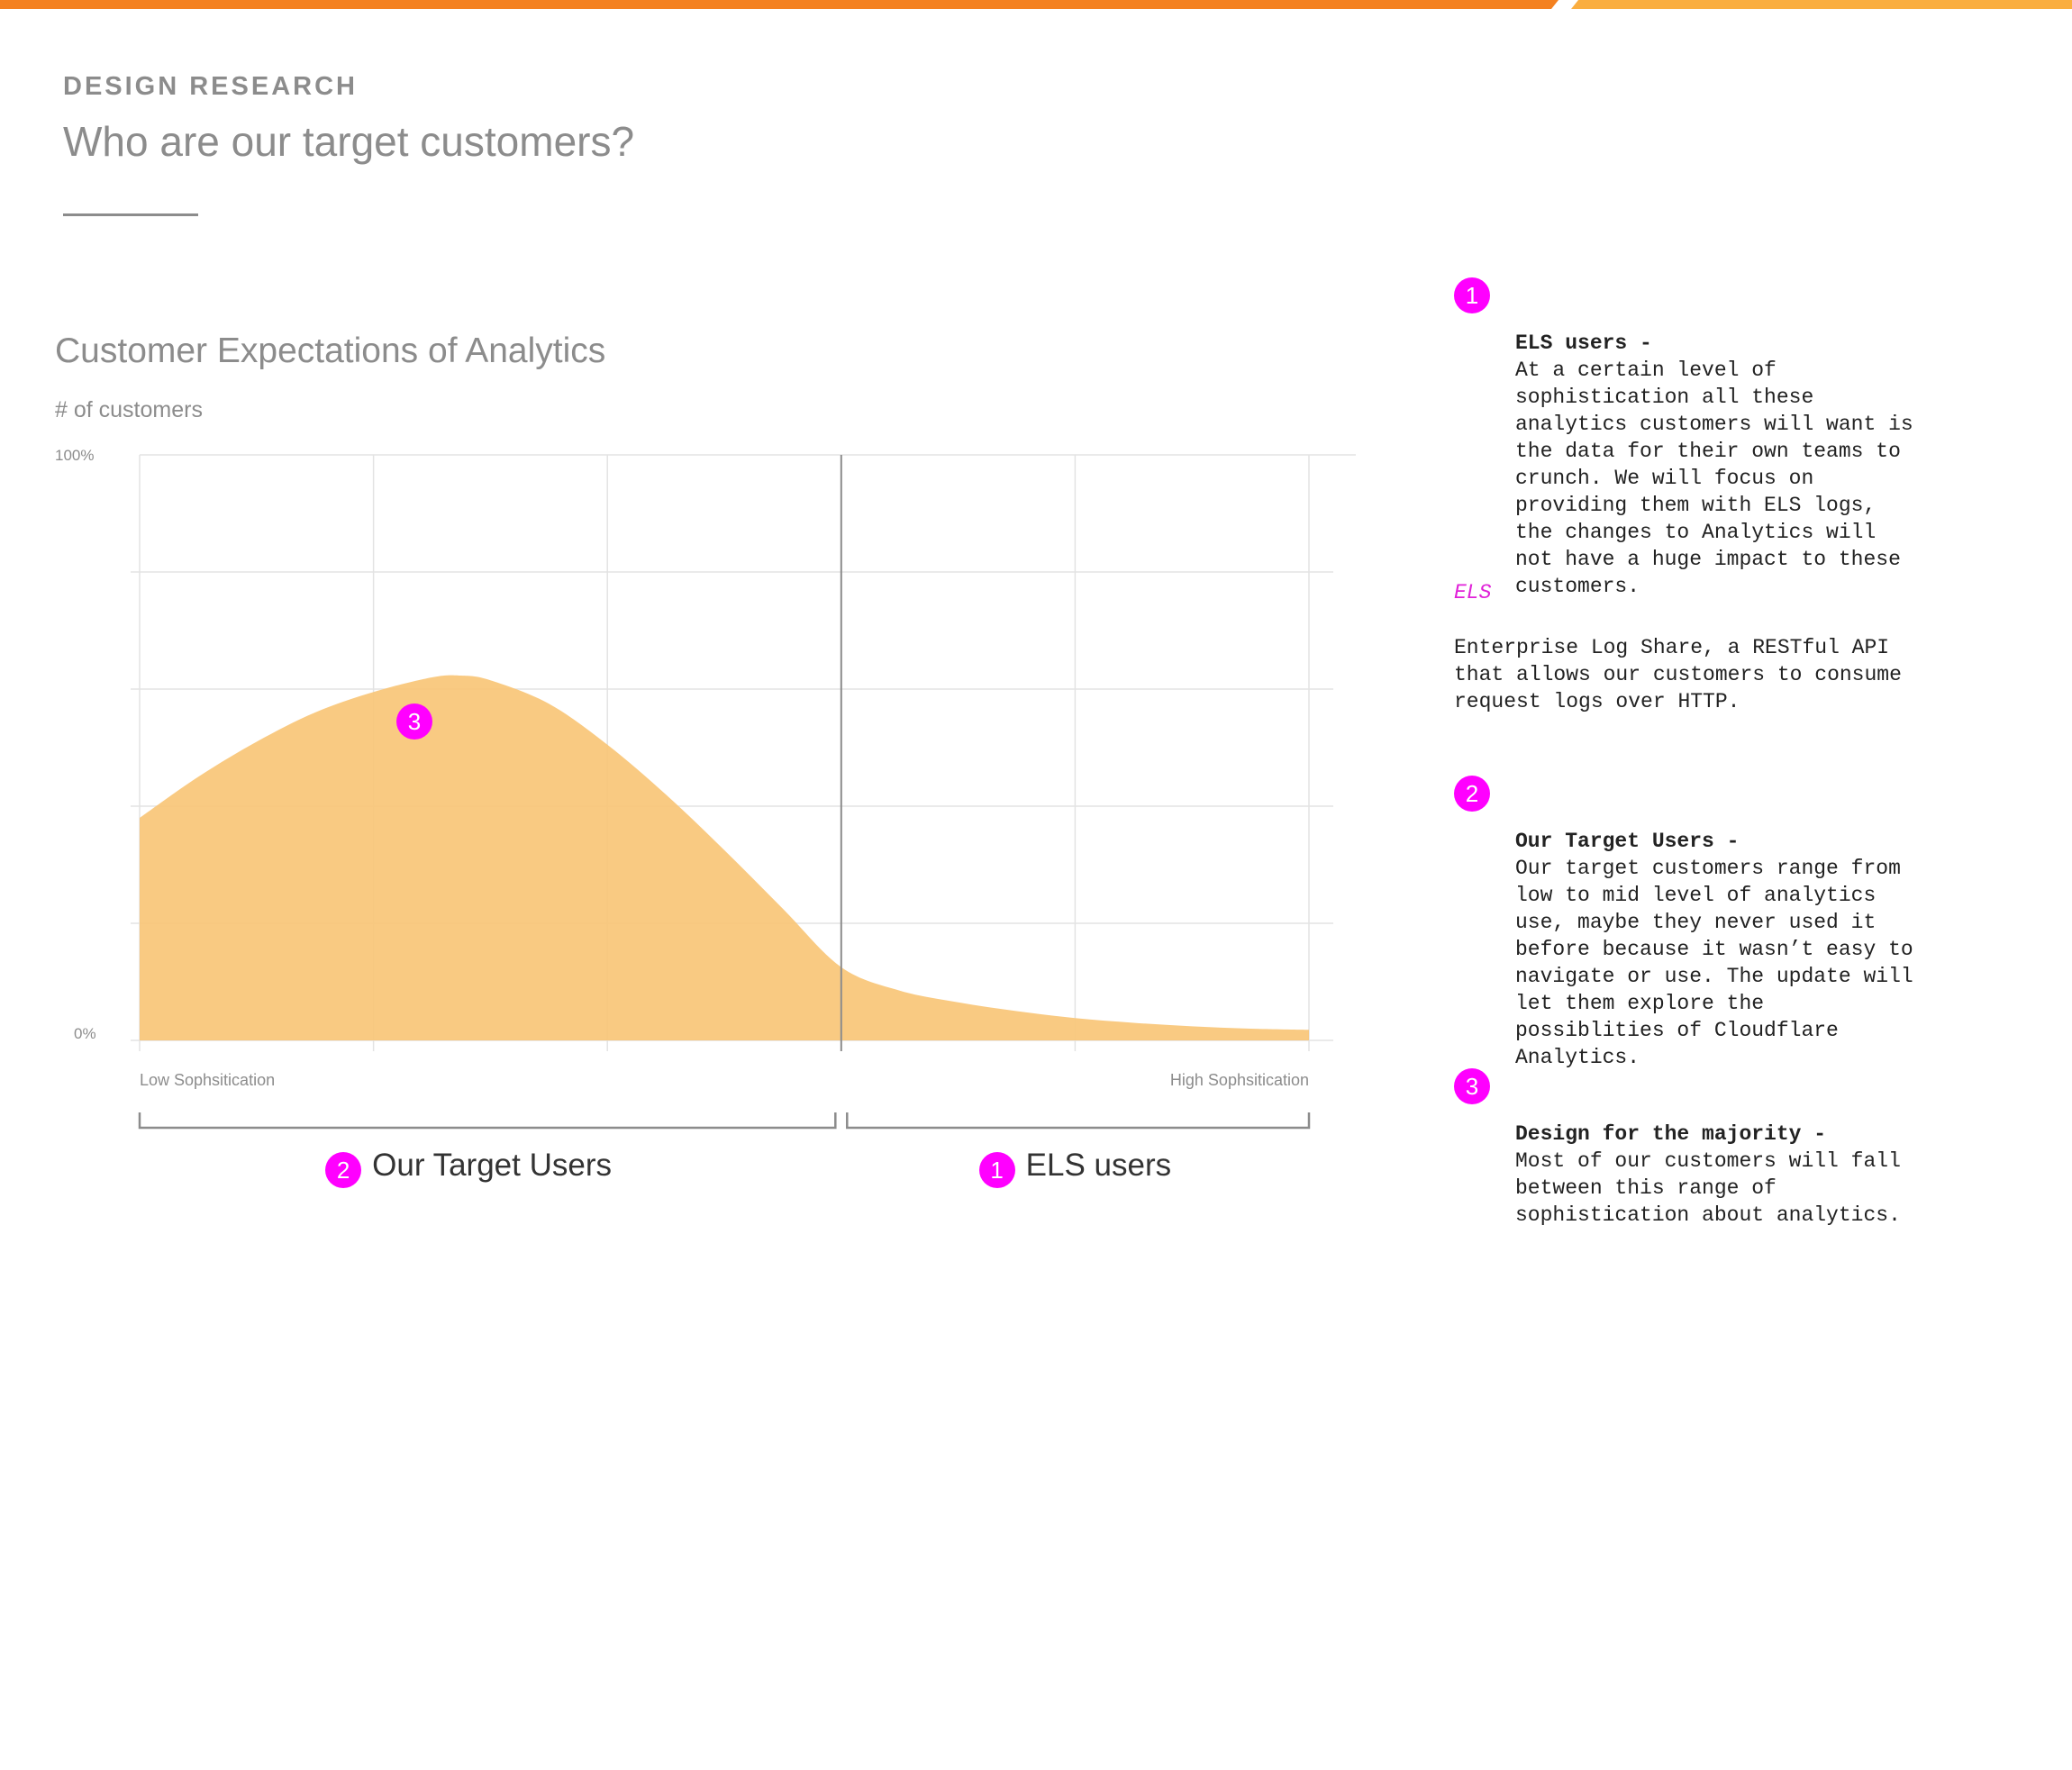 The height and width of the screenshot is (1770, 2072). Describe the element at coordinates (85, 1033) in the screenshot. I see `y-tick-label-bottom: 0%` at that location.